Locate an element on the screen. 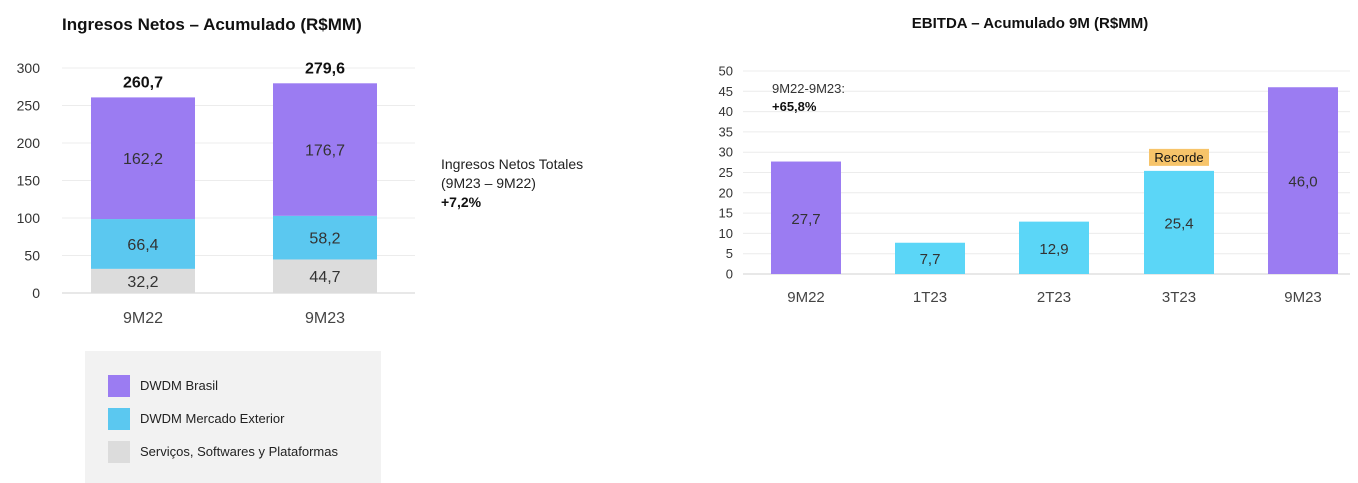 This screenshot has width=1358, height=483. ebitda-x-axis: 9M22 1T23 2T23 3T23 9M23 is located at coordinates (1054, 297).